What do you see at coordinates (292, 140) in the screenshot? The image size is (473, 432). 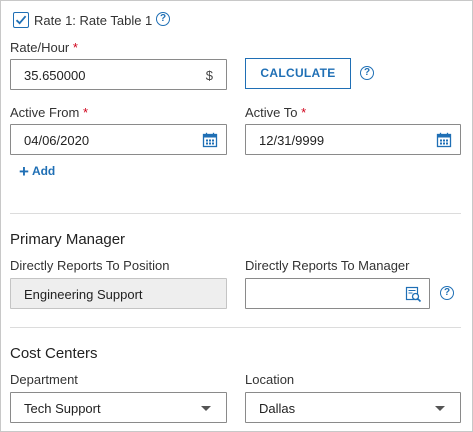 I see `active-to-value: 12/31/9999` at bounding box center [292, 140].